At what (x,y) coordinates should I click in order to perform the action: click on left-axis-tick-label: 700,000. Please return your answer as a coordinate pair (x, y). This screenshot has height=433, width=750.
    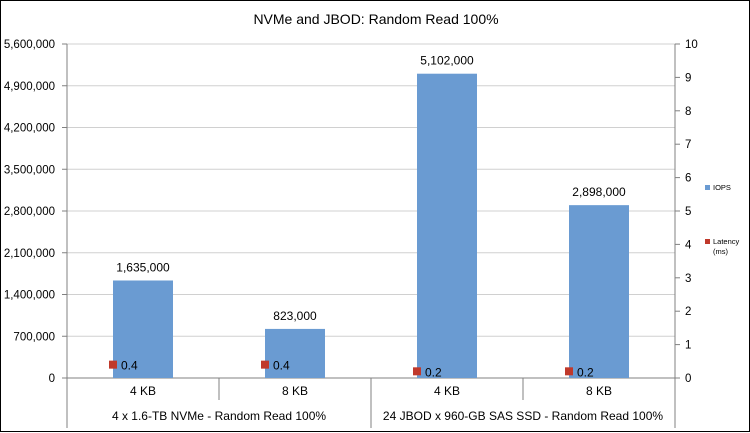
    Looking at the image, I should click on (34, 337).